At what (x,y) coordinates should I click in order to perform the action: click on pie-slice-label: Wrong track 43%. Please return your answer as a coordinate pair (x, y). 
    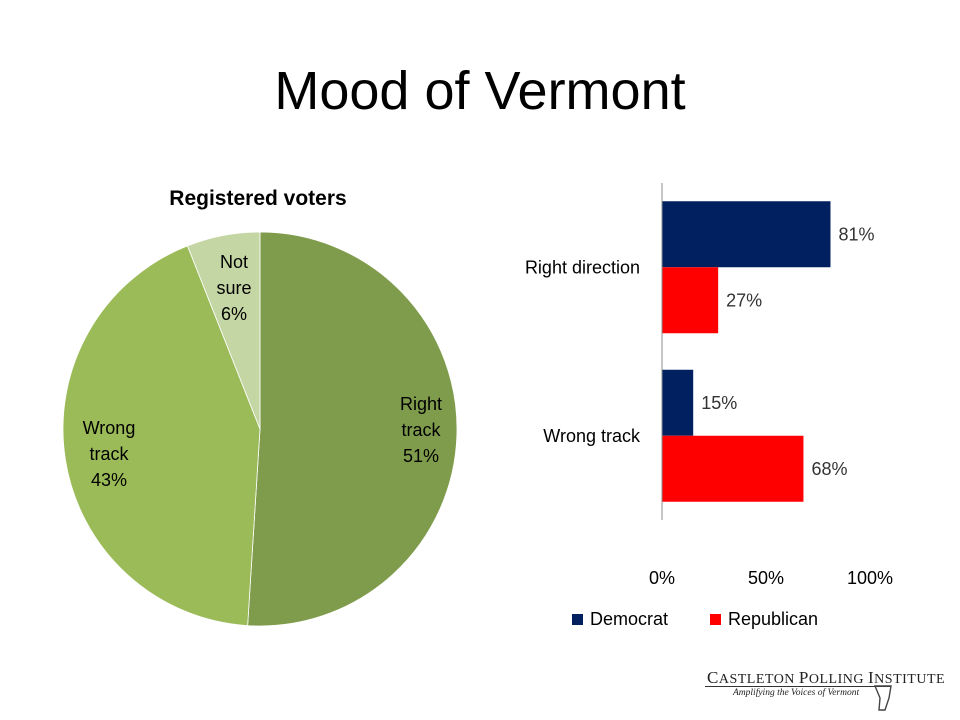
    Looking at the image, I should click on (109, 454).